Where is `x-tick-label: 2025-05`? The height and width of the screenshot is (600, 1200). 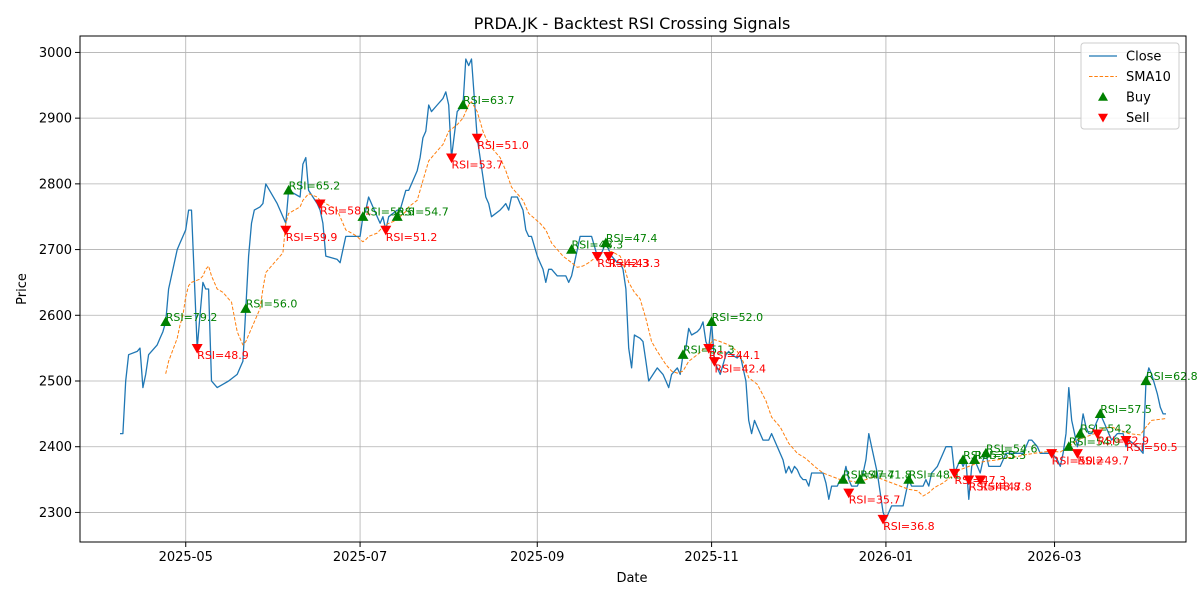 x-tick-label: 2025-05 is located at coordinates (186, 557).